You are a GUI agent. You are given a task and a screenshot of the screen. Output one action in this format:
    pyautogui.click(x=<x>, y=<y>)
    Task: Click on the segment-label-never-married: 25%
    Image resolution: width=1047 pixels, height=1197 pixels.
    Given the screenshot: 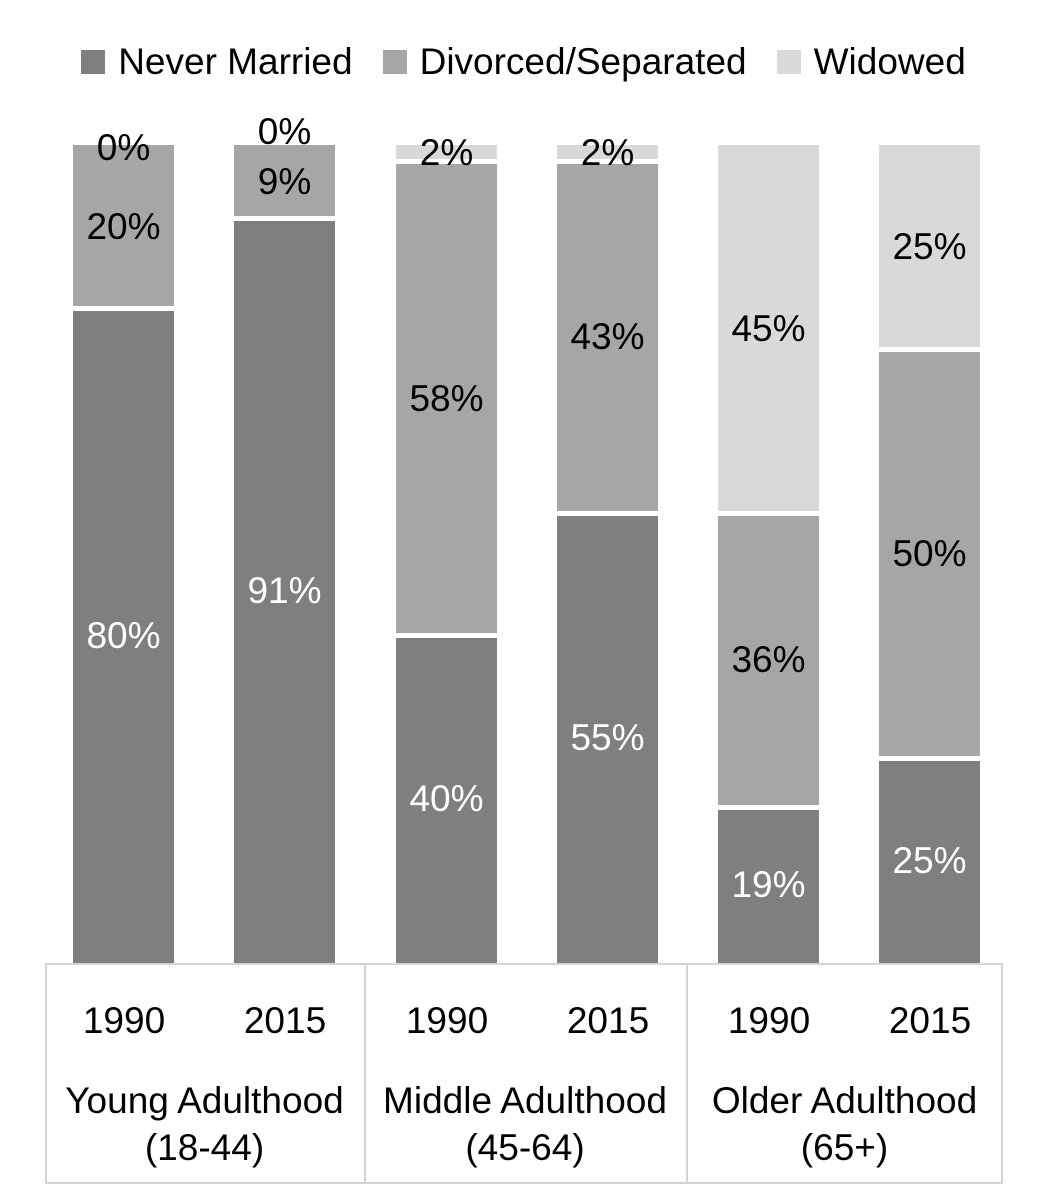 What is the action you would take?
    pyautogui.click(x=929, y=860)
    